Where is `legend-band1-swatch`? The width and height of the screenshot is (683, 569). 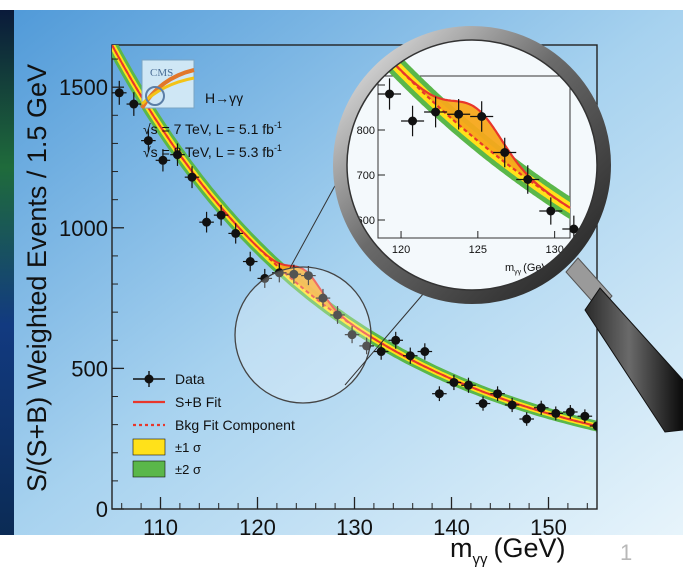
legend-band1-swatch is located at coordinates (149, 447).